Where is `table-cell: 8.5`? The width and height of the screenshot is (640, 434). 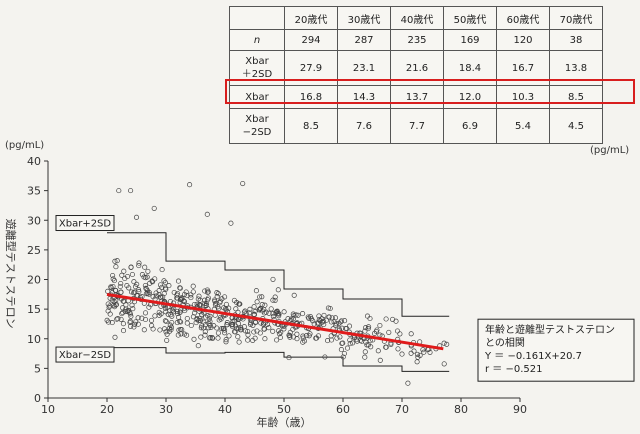 table-cell: 8.5 is located at coordinates (576, 97).